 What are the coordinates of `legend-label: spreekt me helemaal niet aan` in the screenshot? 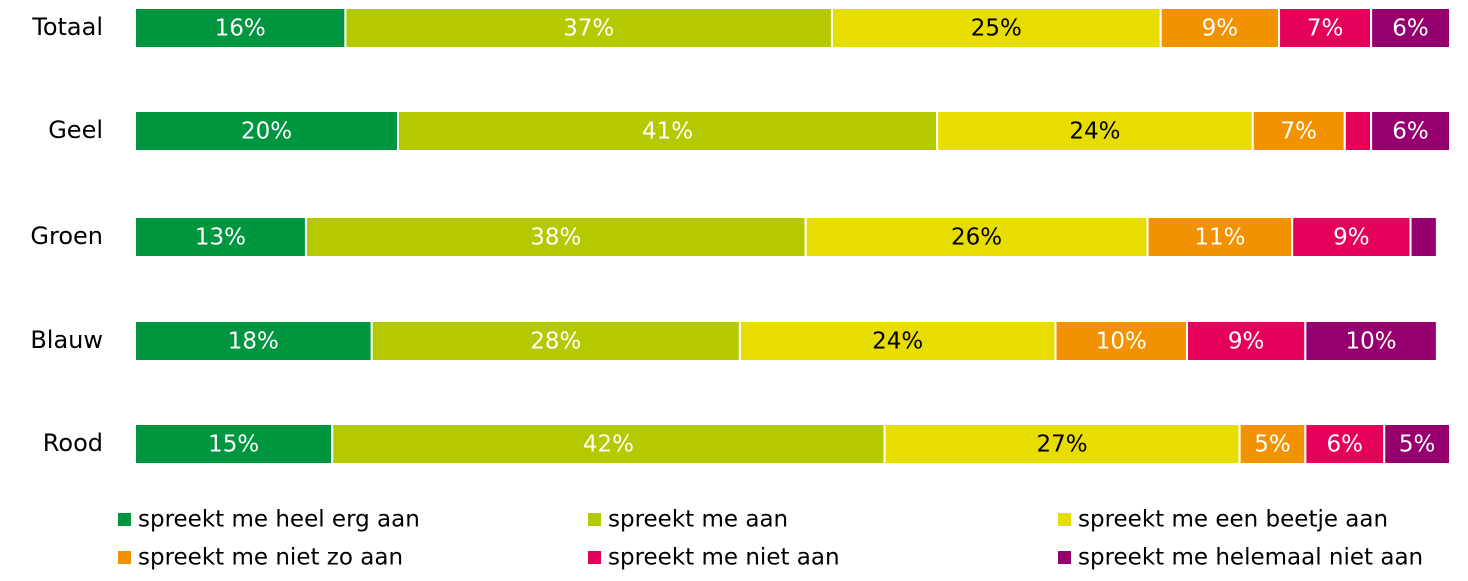 It's located at (1250, 558).